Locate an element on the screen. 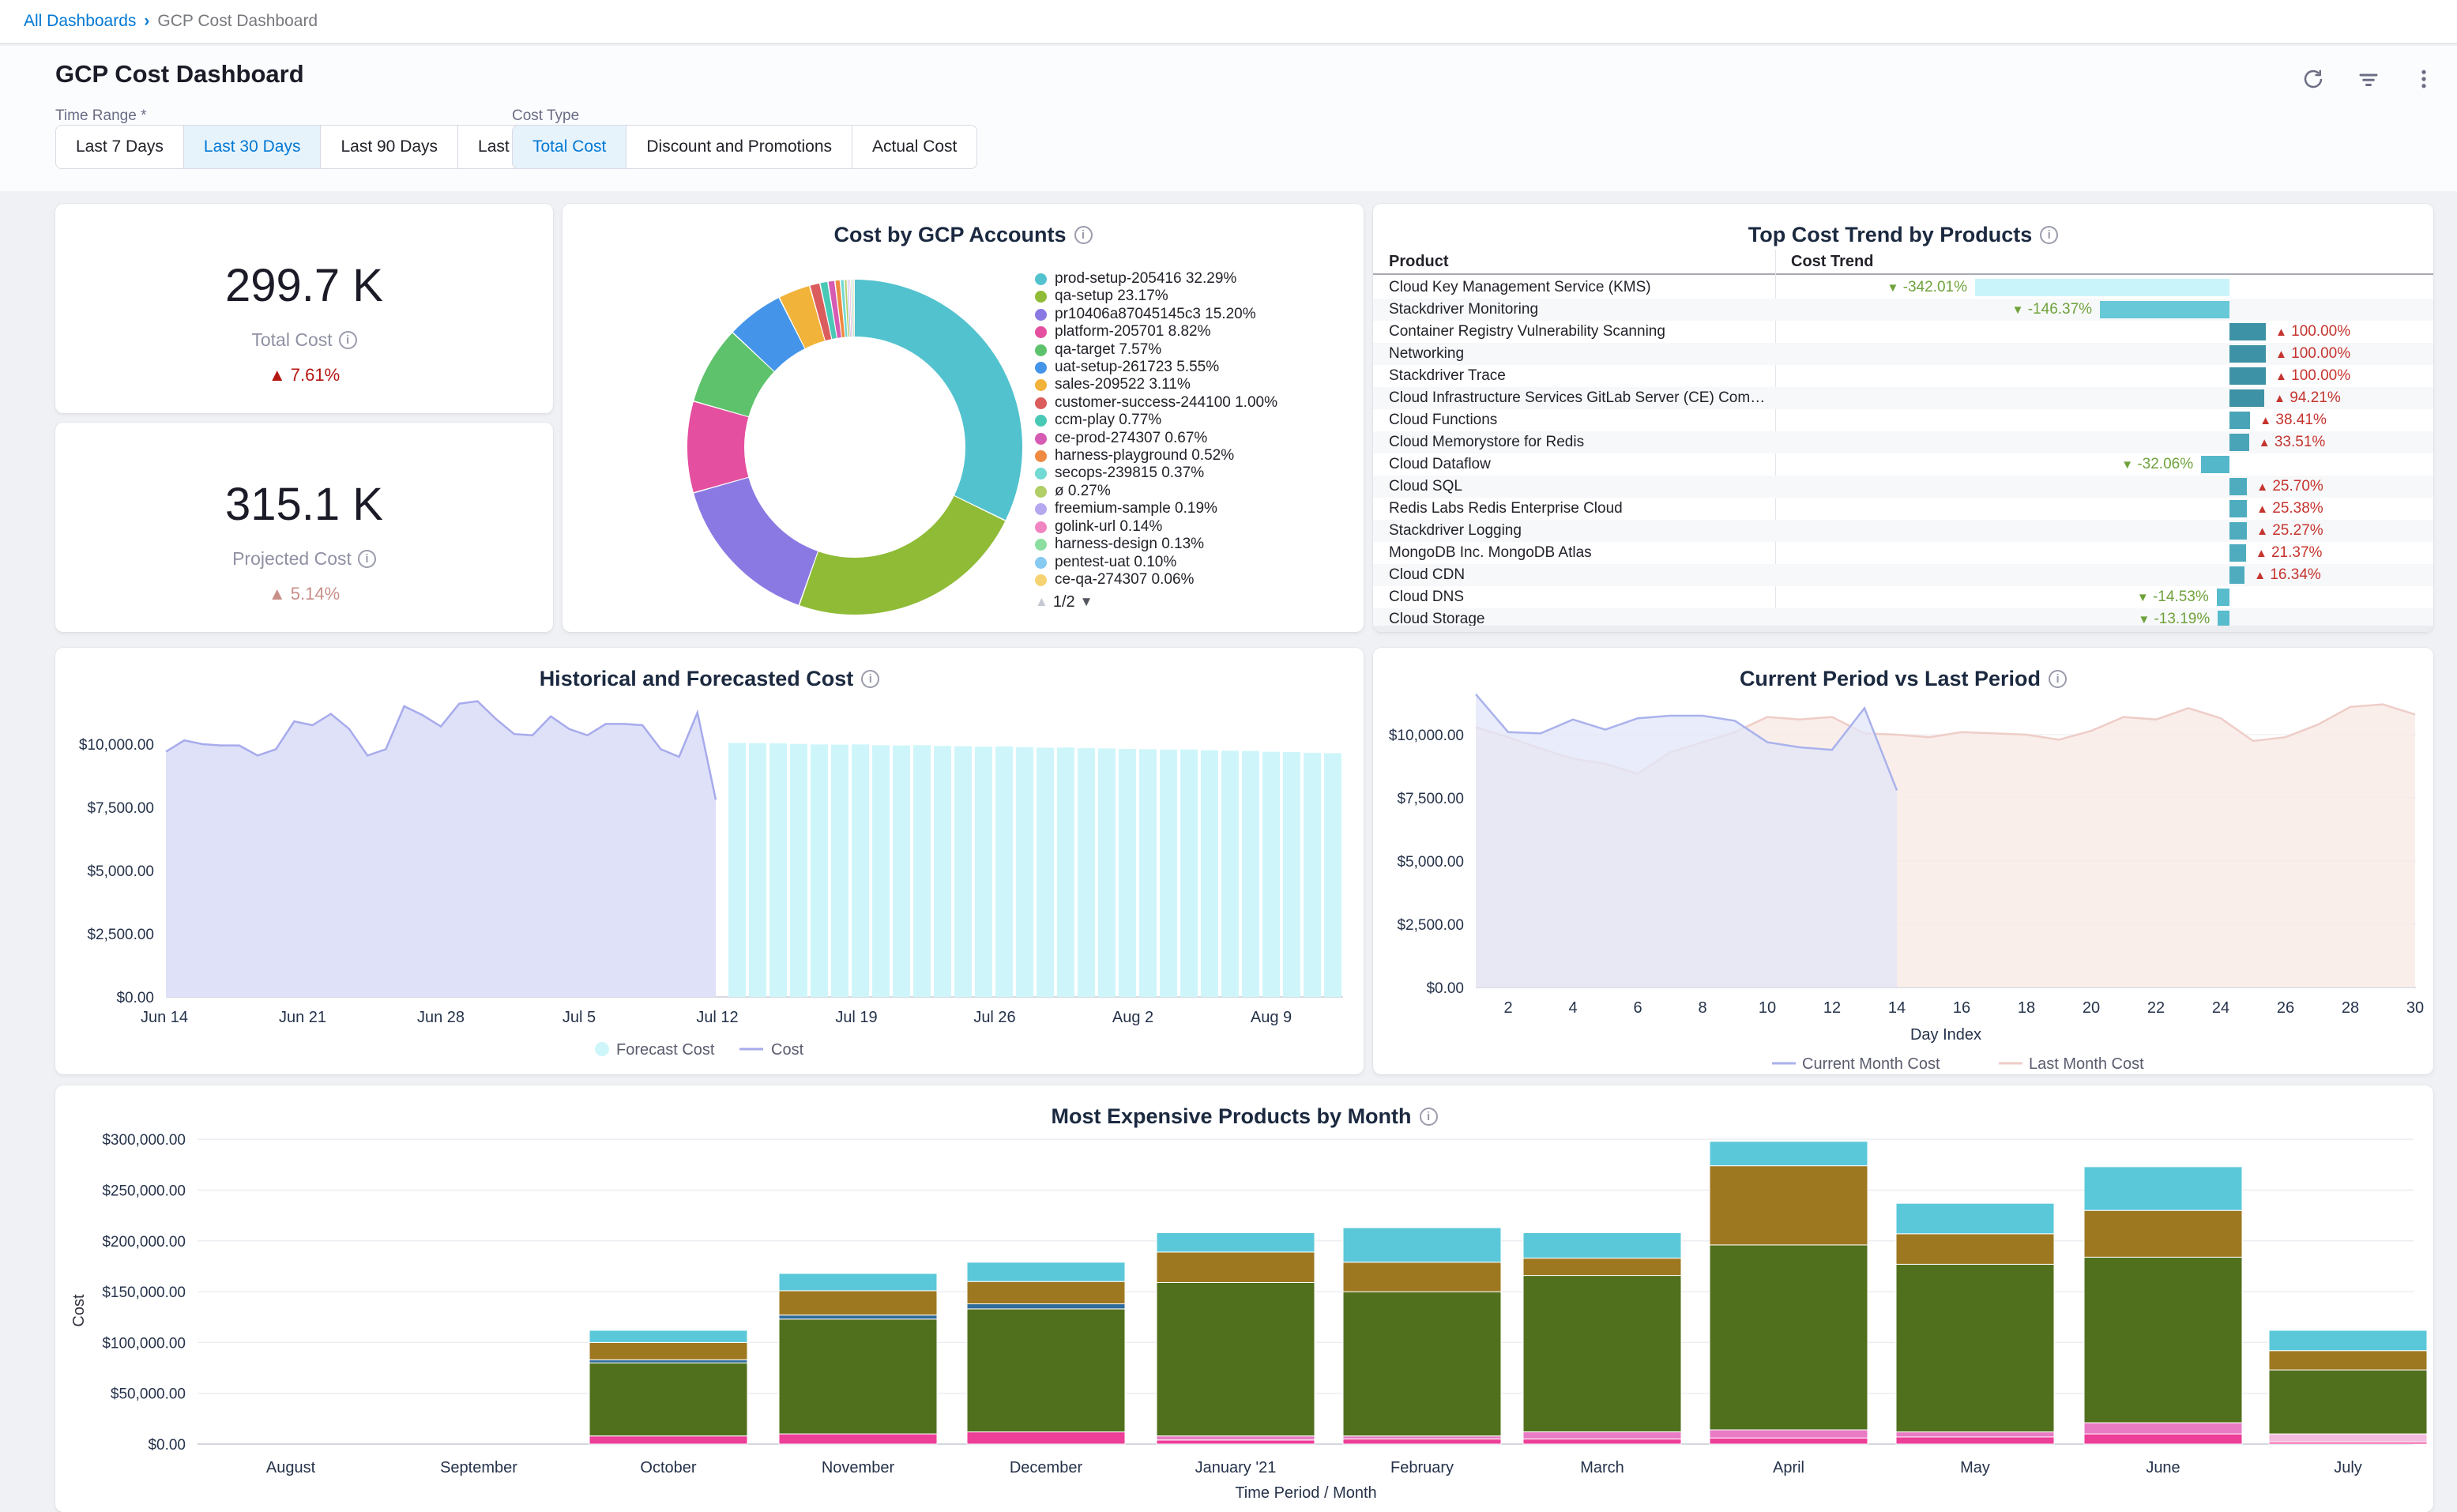  svg-text: $10,000.00 is located at coordinates (1427, 736).